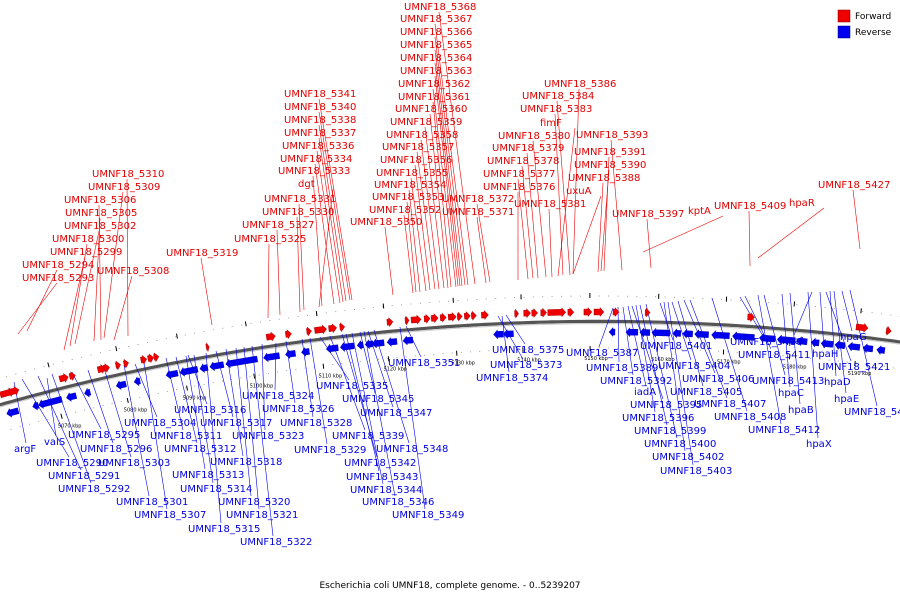  I want to click on reverse-gene-label: UMNF18_5311, so click(186, 436).